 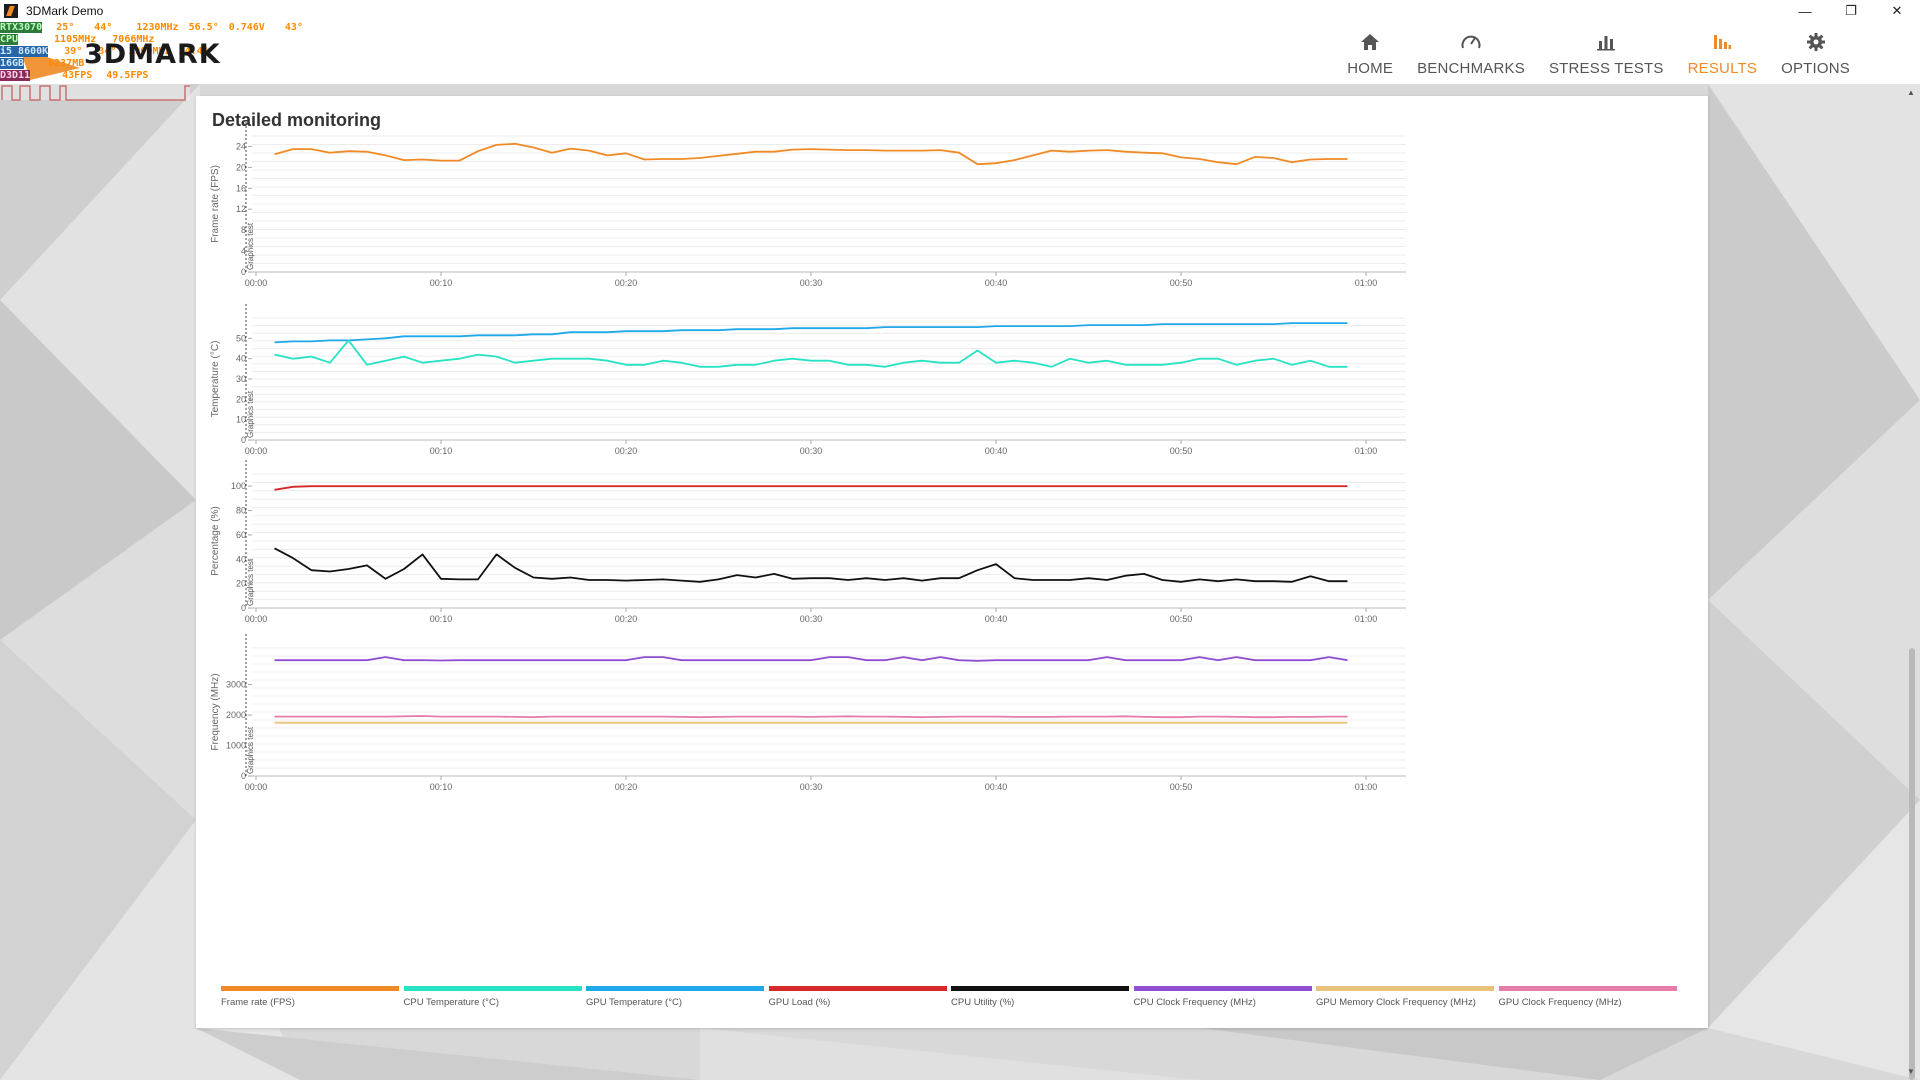 What do you see at coordinates (203, 27) in the screenshot?
I see `overlay-value: 56.5°` at bounding box center [203, 27].